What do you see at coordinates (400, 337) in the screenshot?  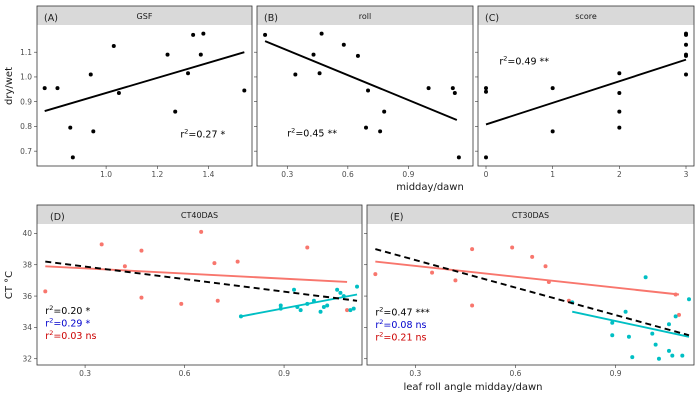 I see `r-squared-label: r2=0.21 ns` at bounding box center [400, 337].